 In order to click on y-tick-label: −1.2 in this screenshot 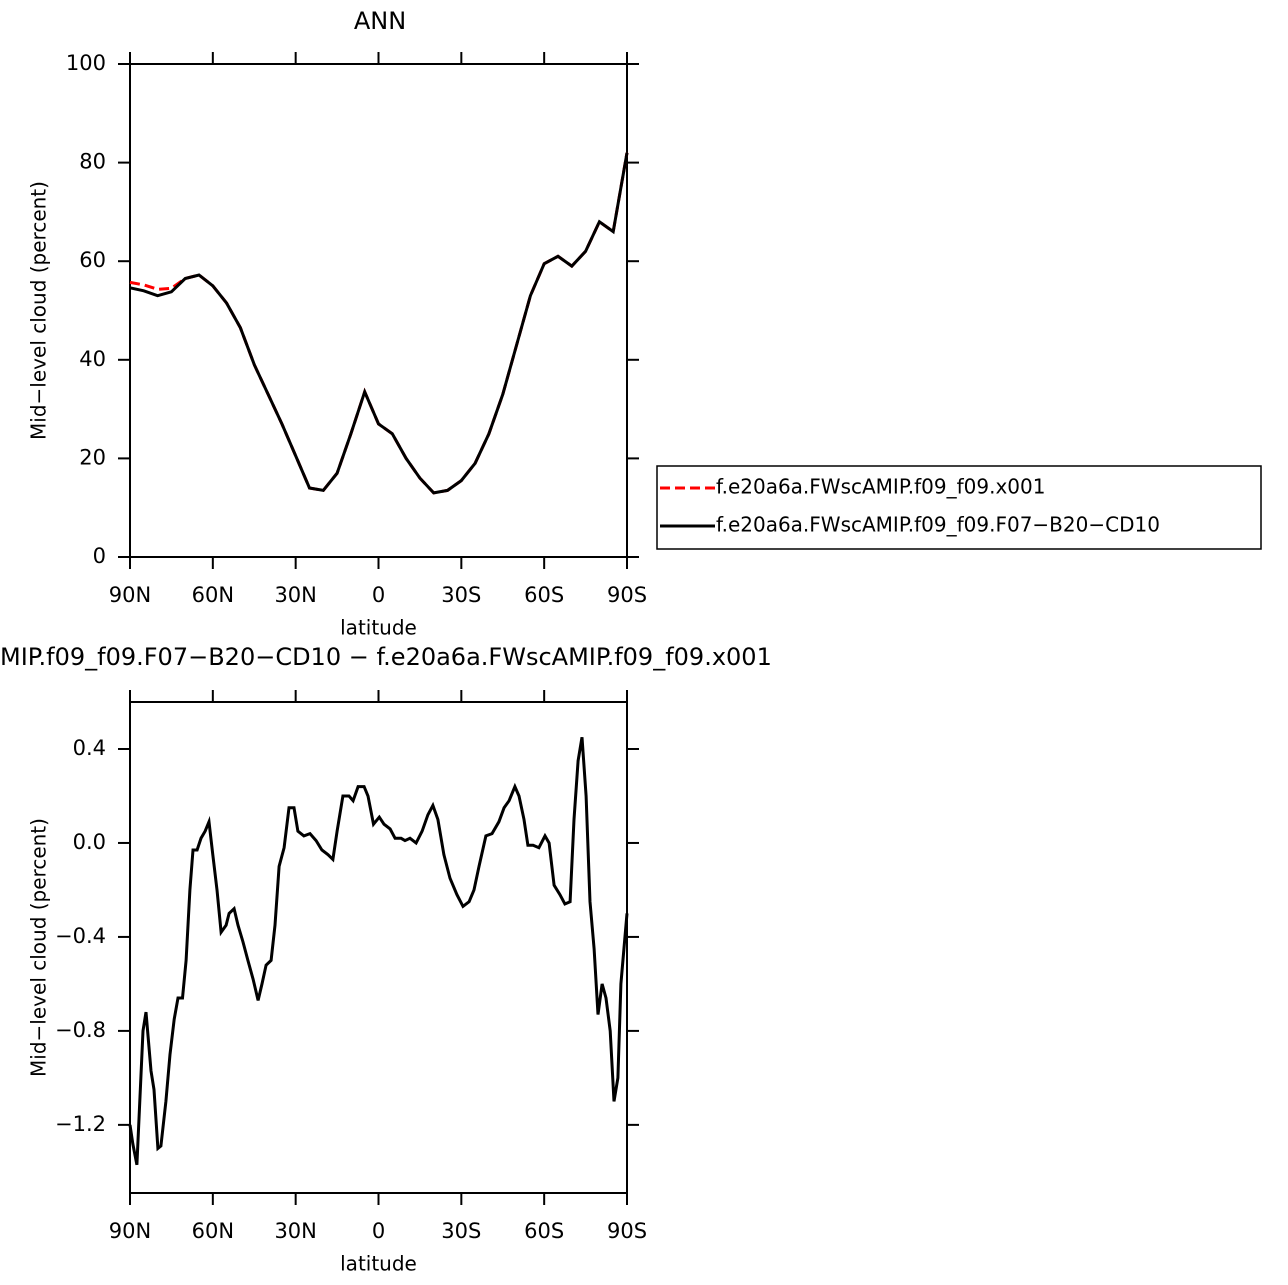, I will do `click(80, 1124)`.